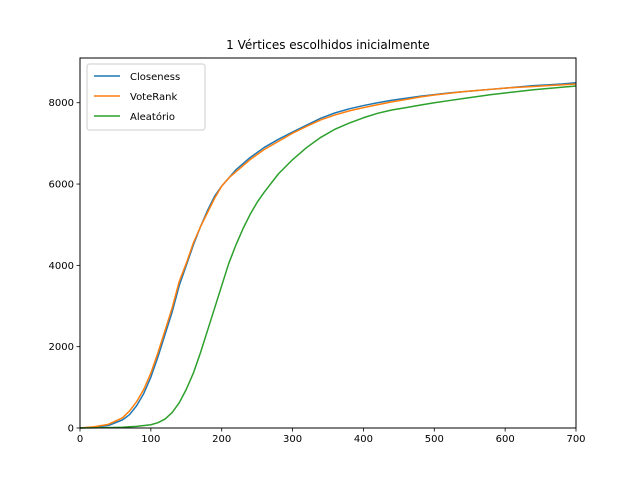 The image size is (640, 480). Describe the element at coordinates (331, 436) in the screenshot. I see `x-axis: 0 100 200 300 400 500 600 700` at that location.